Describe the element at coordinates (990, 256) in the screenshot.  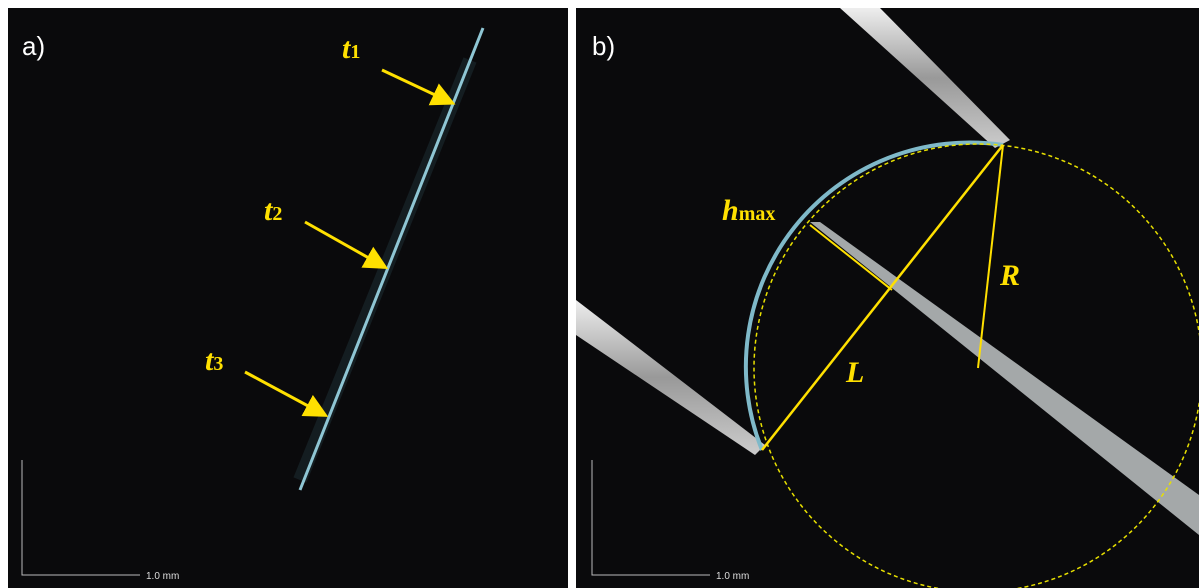
I see `radius-line` at that location.